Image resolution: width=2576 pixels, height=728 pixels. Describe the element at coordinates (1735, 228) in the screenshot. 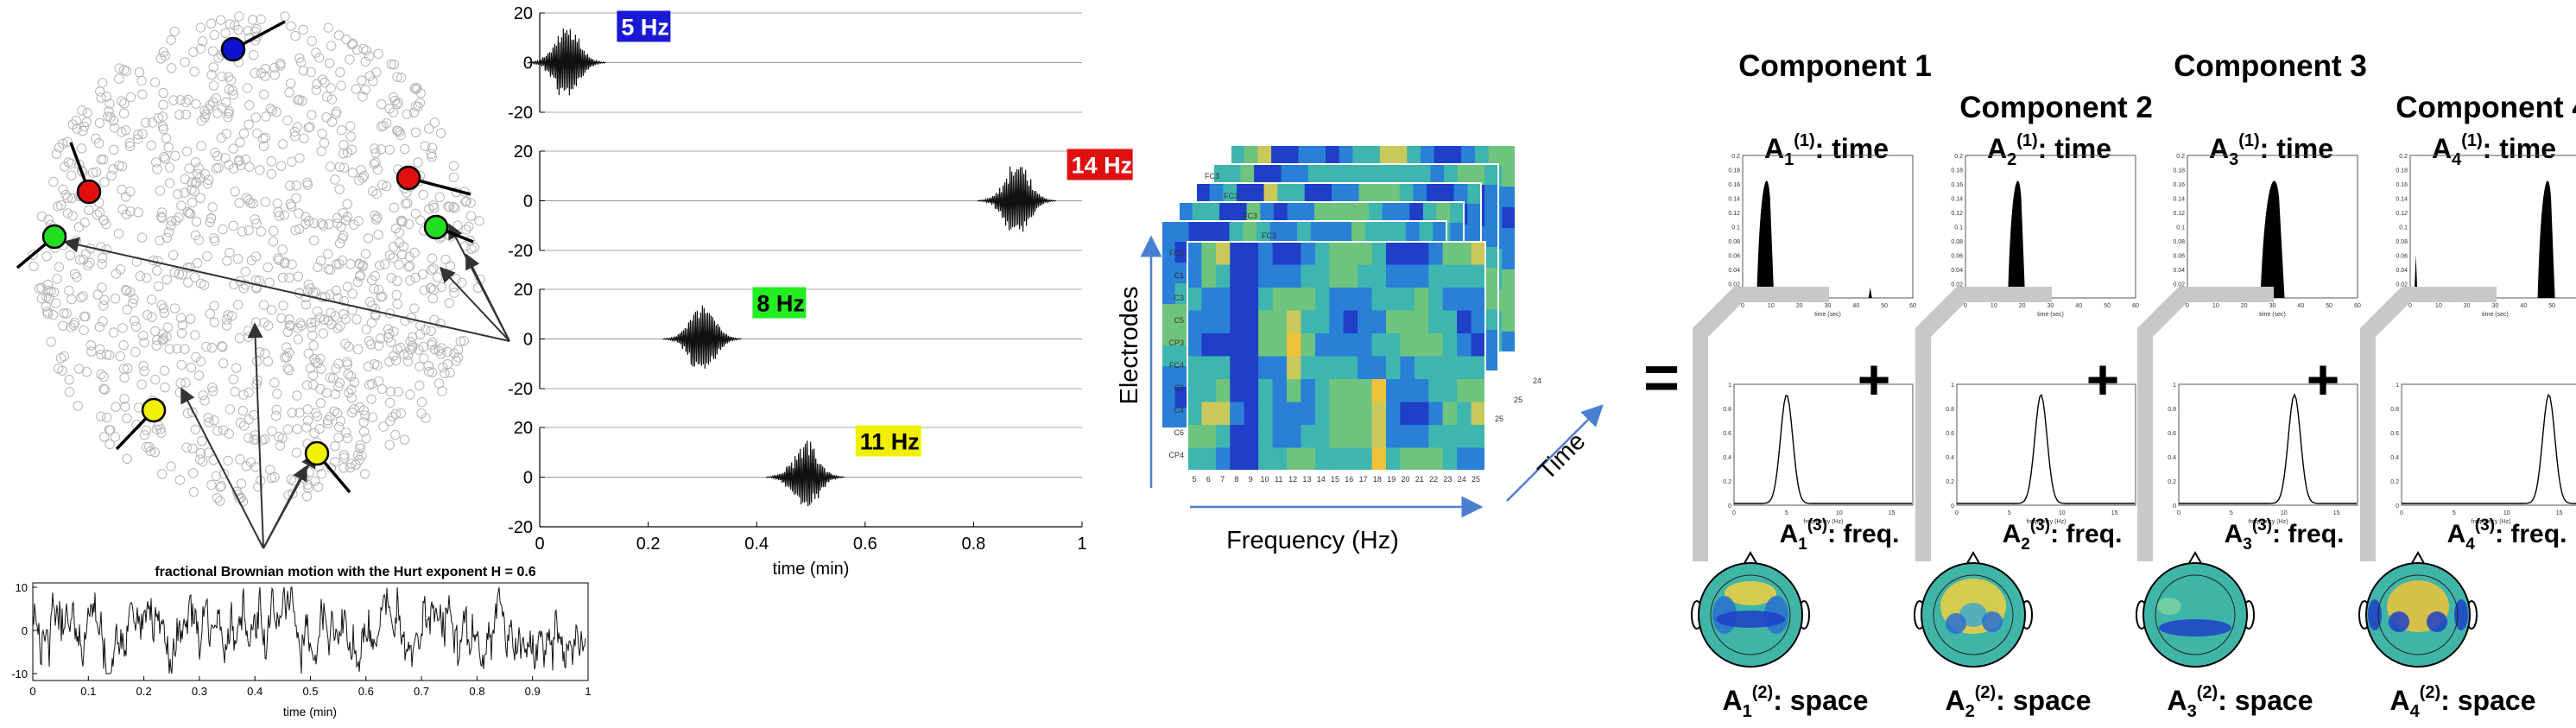

I see `time-y-tick-label: 0.1` at that location.